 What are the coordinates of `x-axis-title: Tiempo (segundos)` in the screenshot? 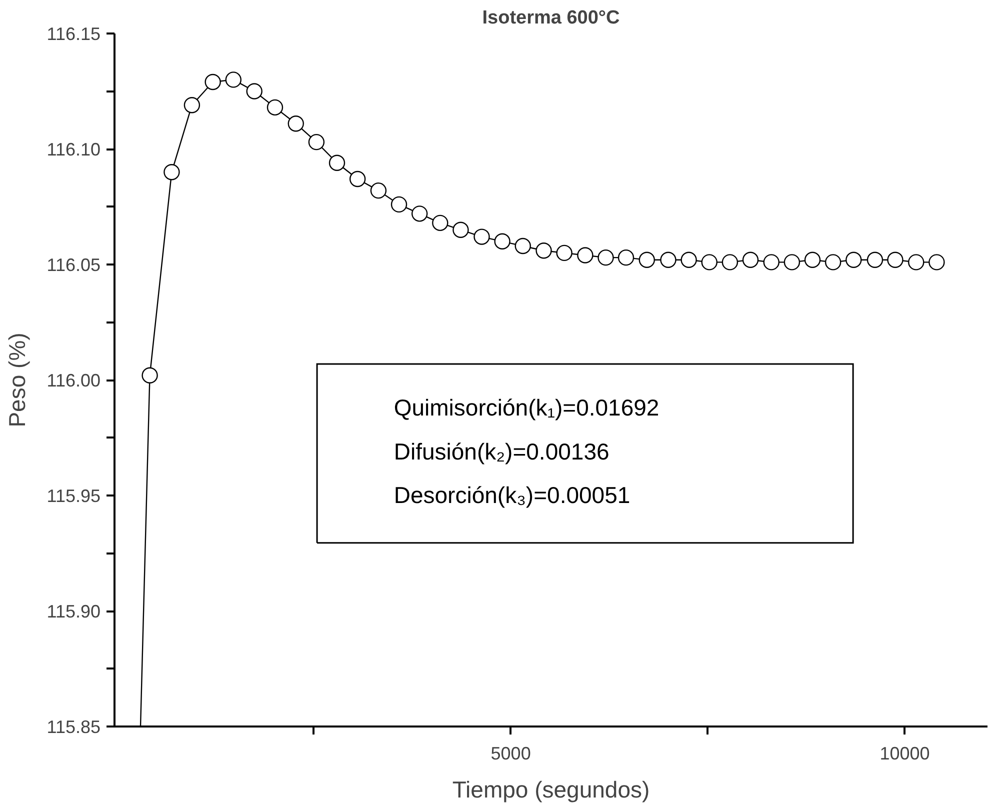 It's located at (551, 789).